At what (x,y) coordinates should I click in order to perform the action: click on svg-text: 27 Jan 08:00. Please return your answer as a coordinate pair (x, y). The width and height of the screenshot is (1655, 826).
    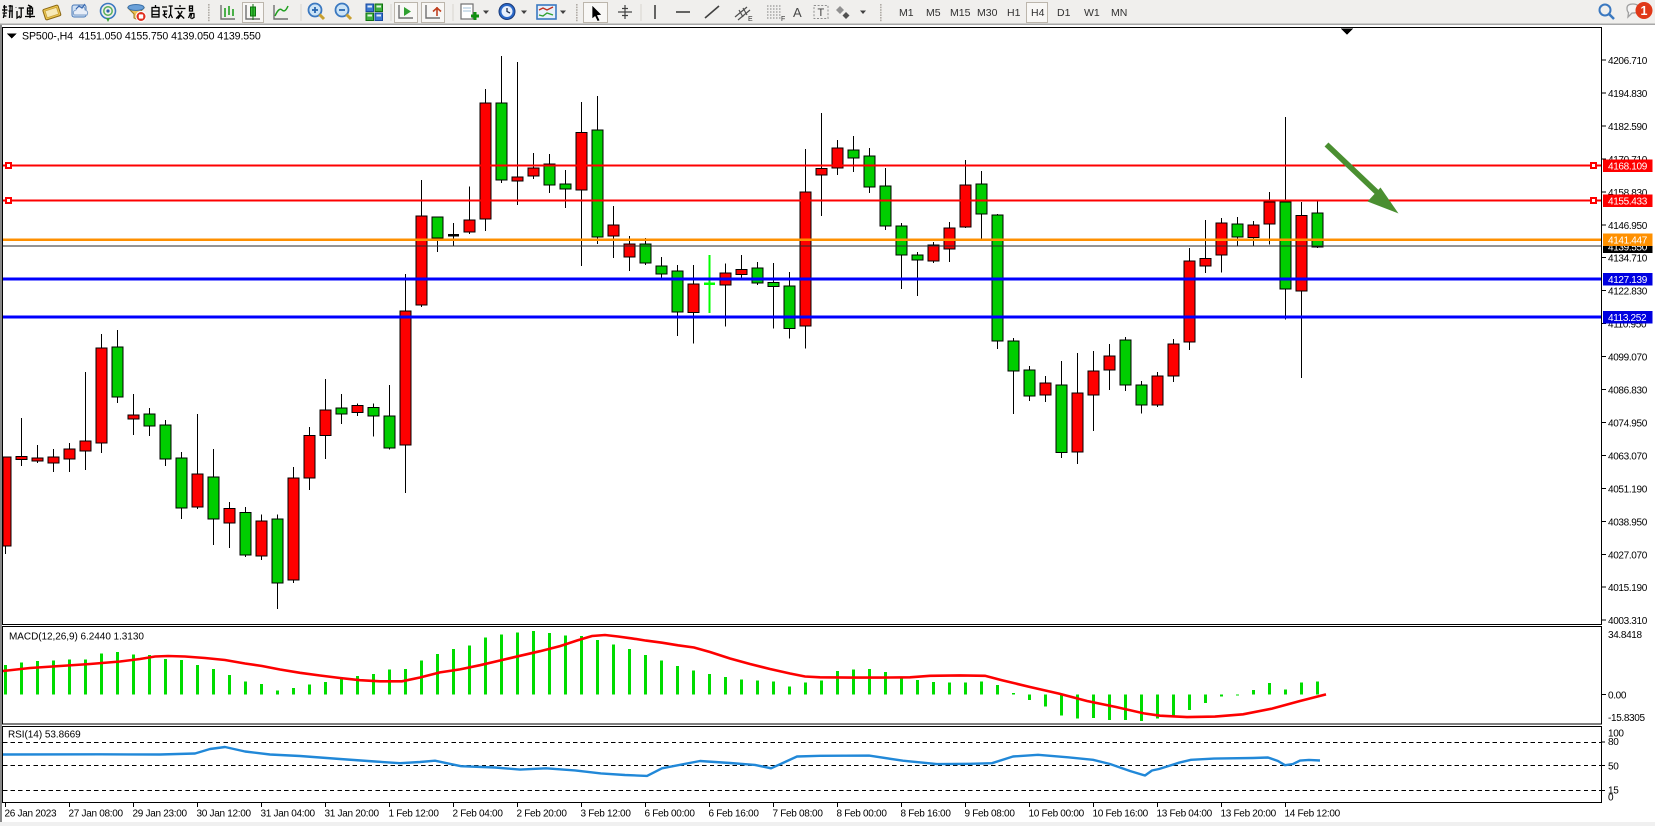
    Looking at the image, I should click on (96, 814).